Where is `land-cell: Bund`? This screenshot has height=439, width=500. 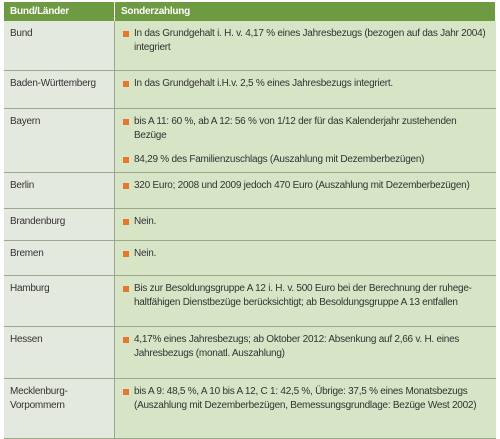
land-cell: Bund is located at coordinates (59, 45).